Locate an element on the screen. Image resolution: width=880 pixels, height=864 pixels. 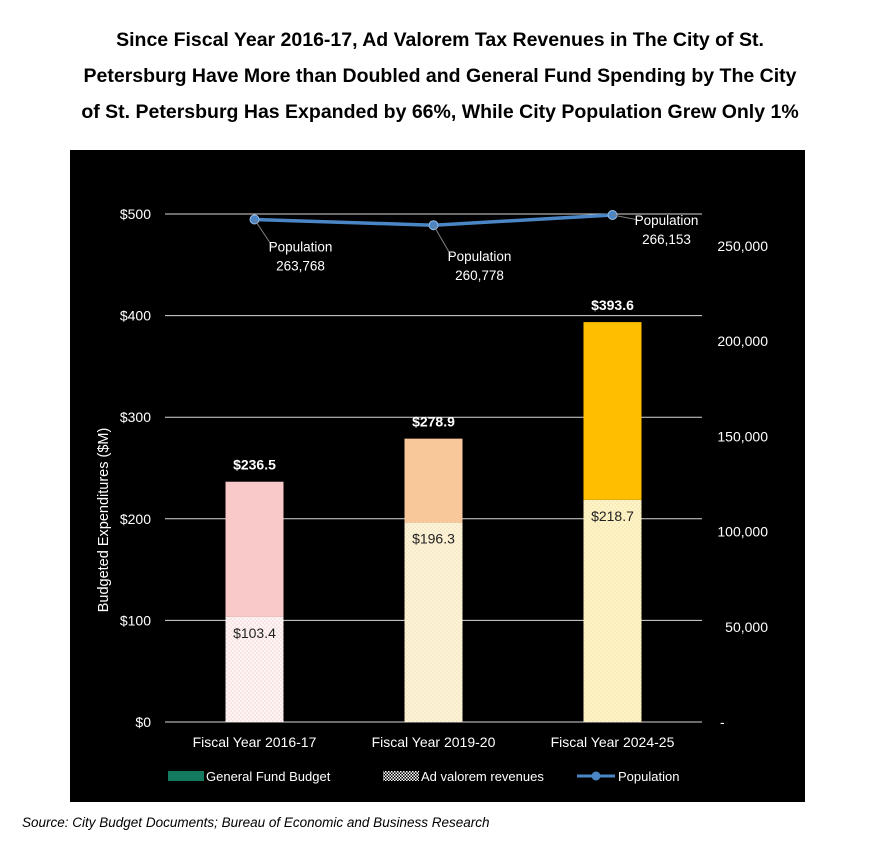
y2-tick-label: 200,000 is located at coordinates (742, 341).